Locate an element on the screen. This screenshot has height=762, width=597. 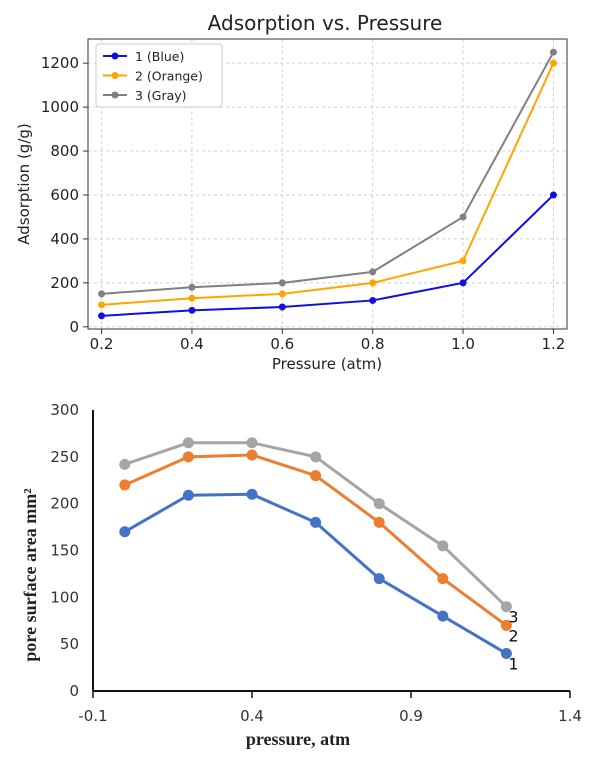
chart1-y-tick-label: 400 is located at coordinates (64, 239).